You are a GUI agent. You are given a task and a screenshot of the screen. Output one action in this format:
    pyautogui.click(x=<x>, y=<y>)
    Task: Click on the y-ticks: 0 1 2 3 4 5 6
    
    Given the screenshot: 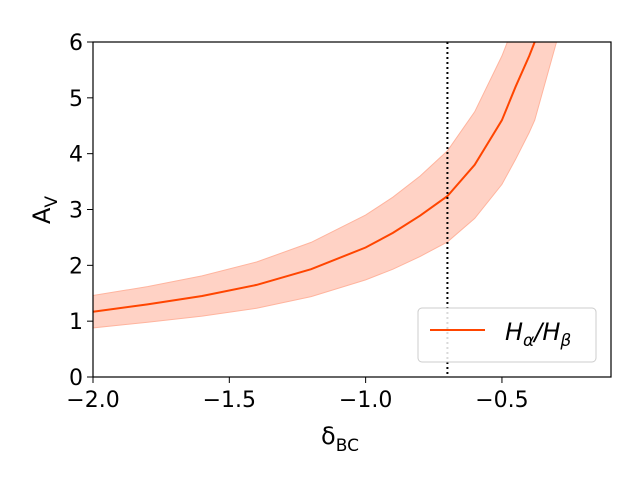 What is the action you would take?
    pyautogui.click(x=81, y=211)
    